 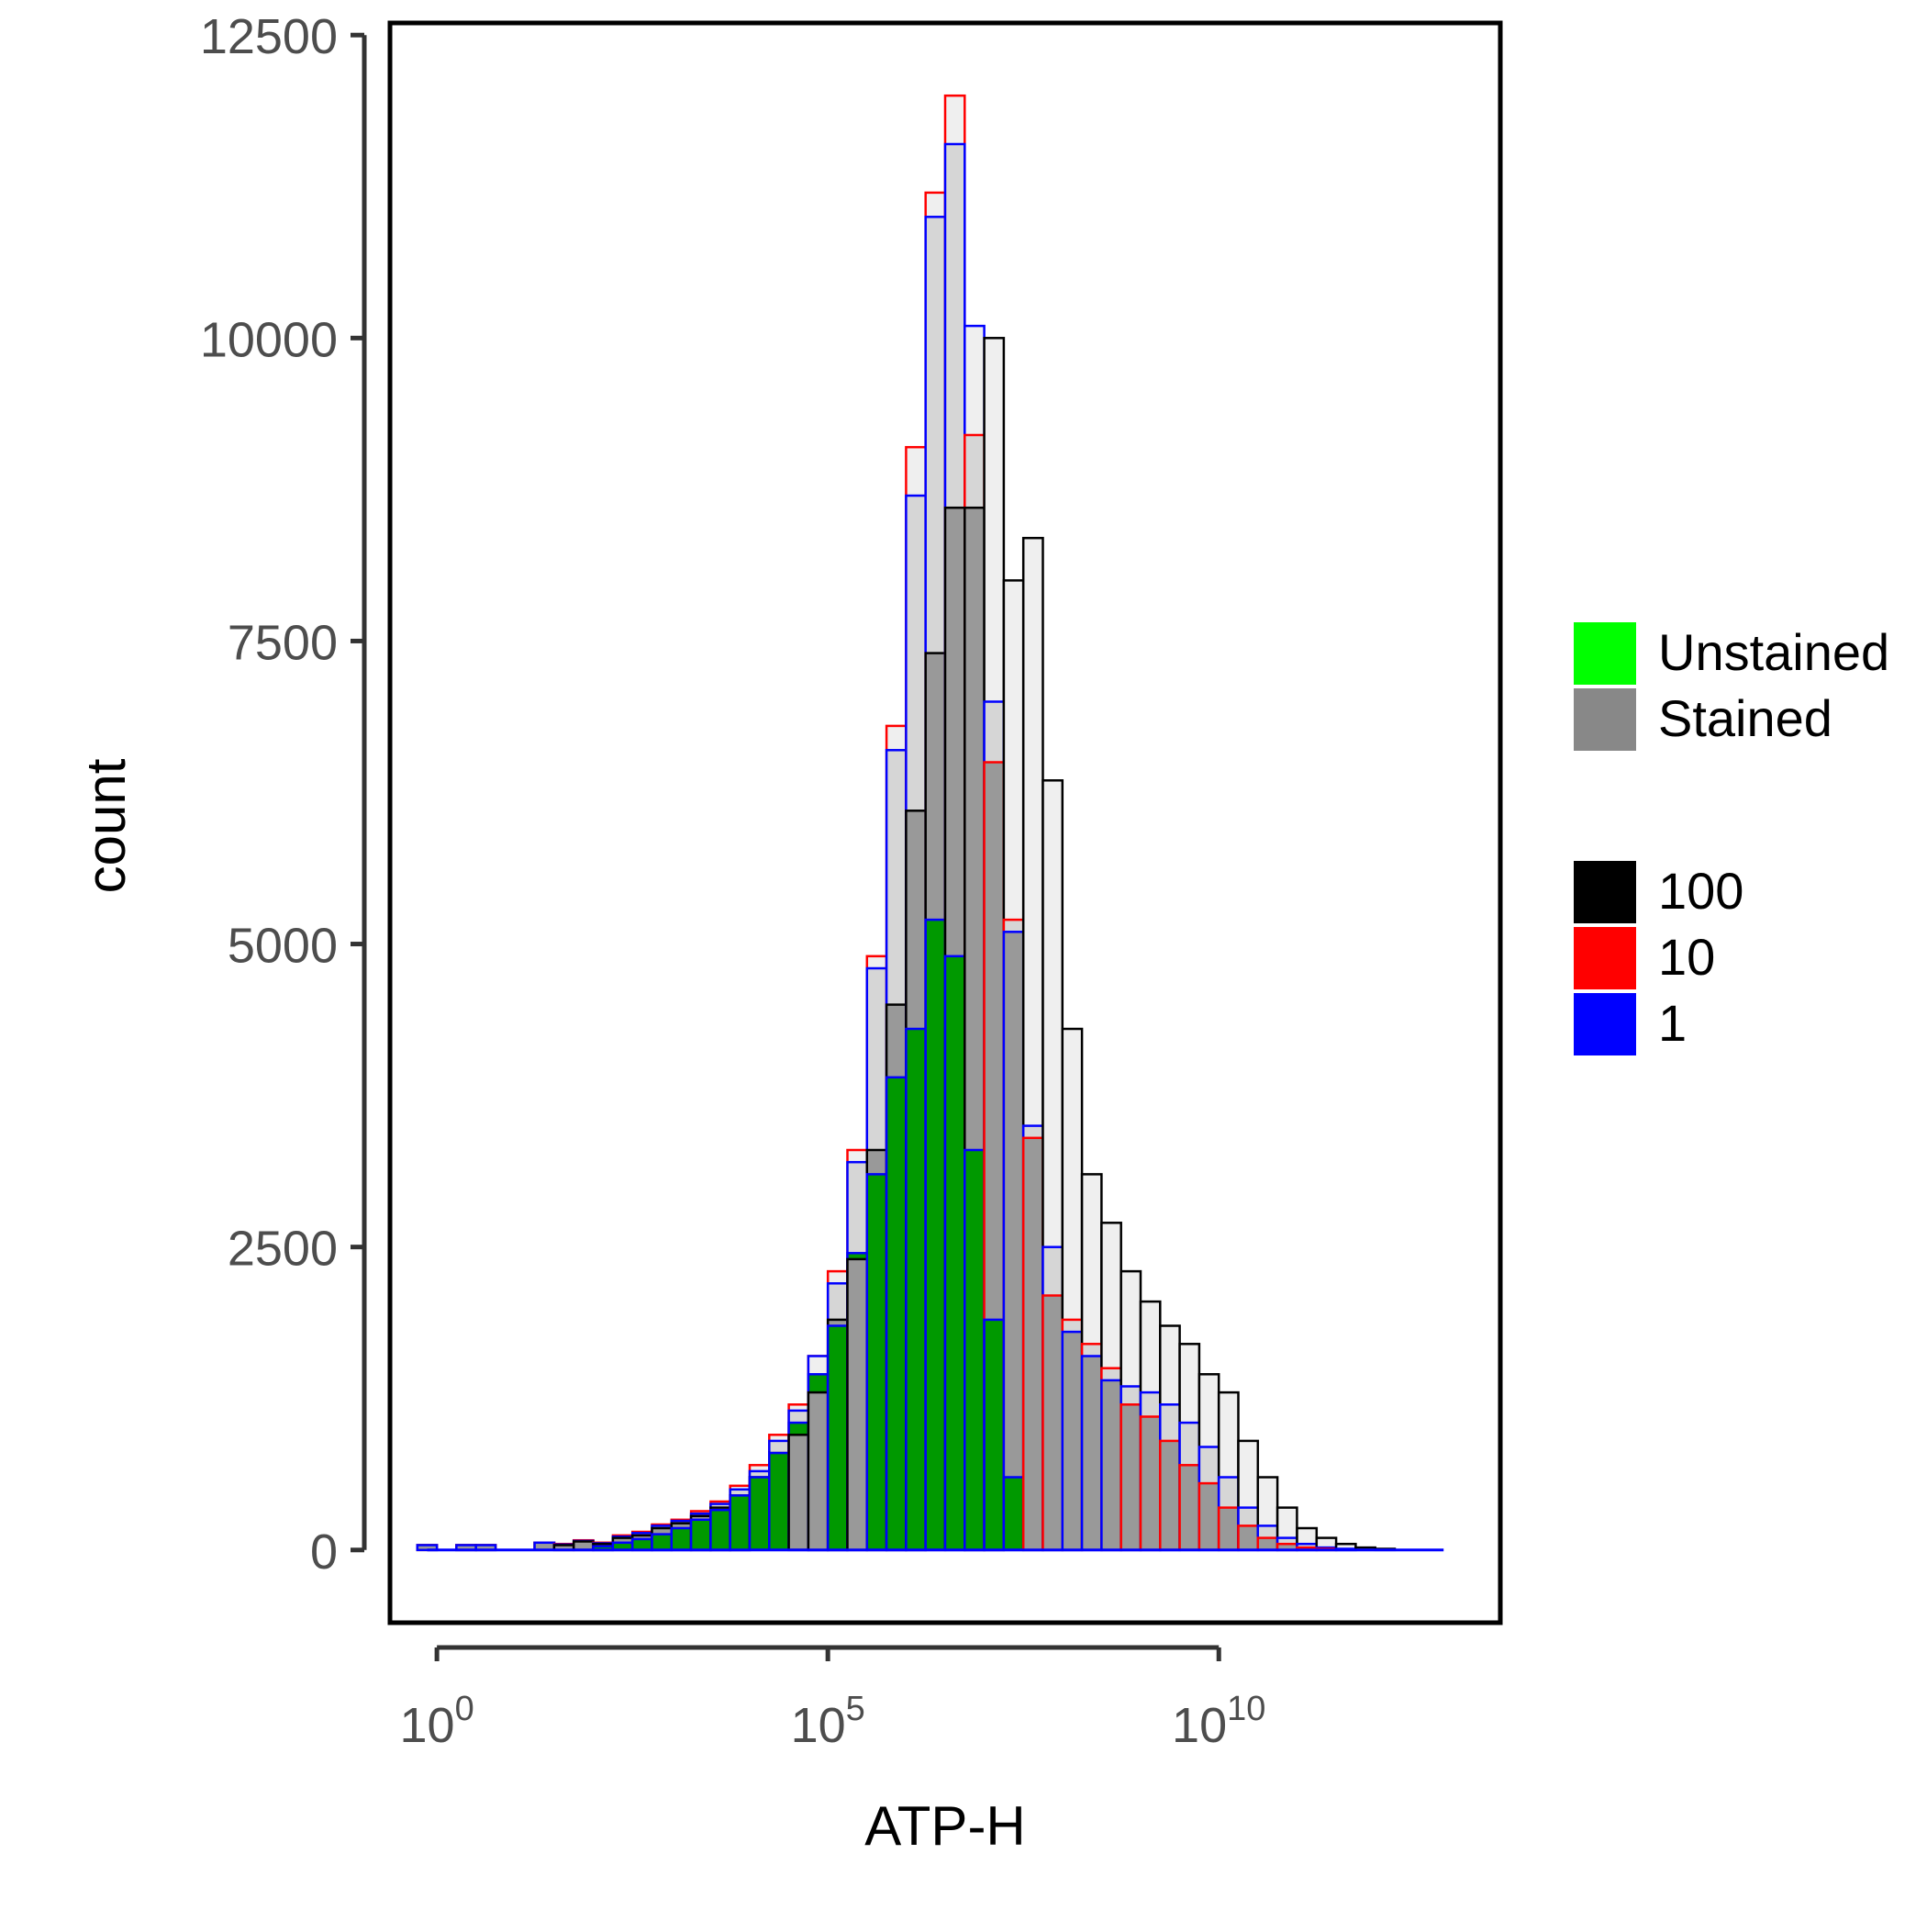 What do you see at coordinates (1773, 652) in the screenshot?
I see `legend-label-unstained: Unstained` at bounding box center [1773, 652].